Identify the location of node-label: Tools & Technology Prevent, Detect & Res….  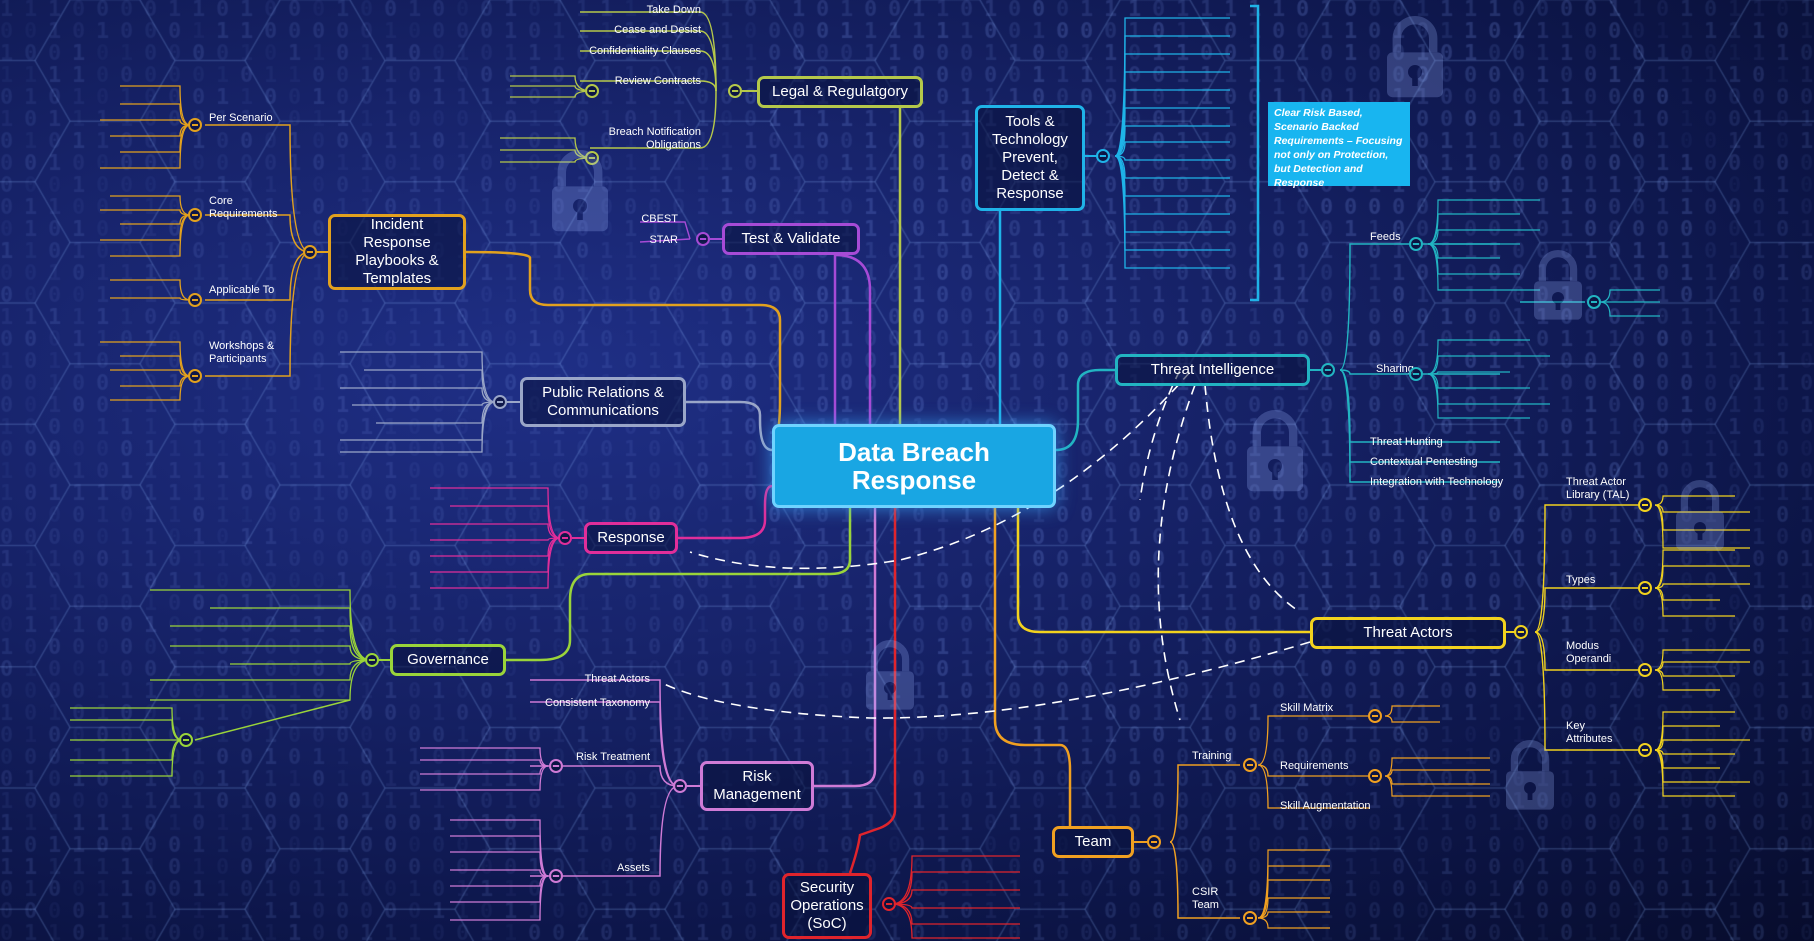
(1030, 157).